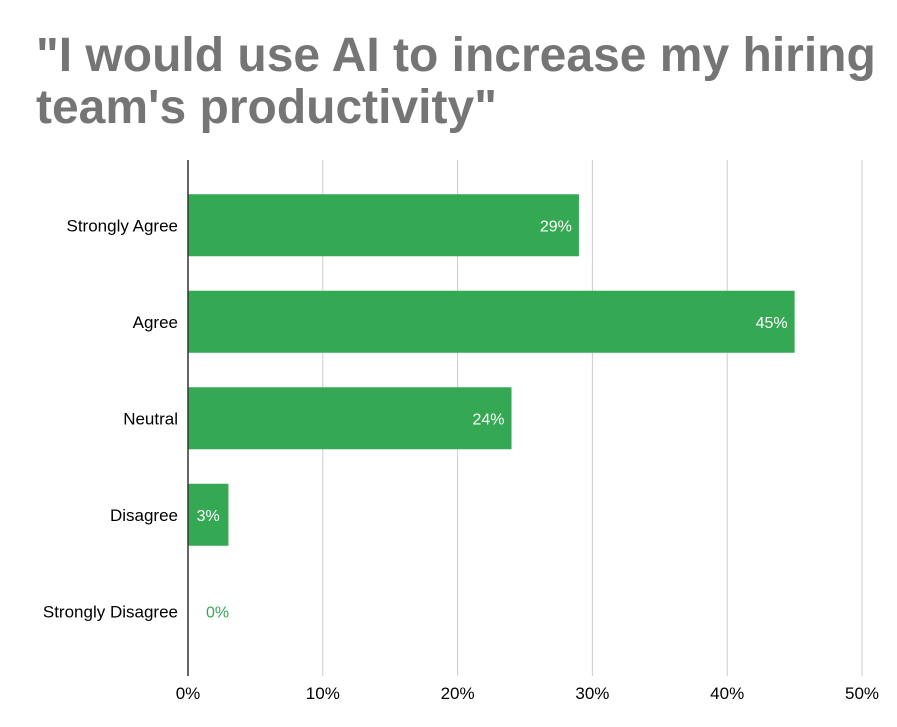 The height and width of the screenshot is (727, 897). What do you see at coordinates (862, 693) in the screenshot?
I see `x-tick-label: 50%` at bounding box center [862, 693].